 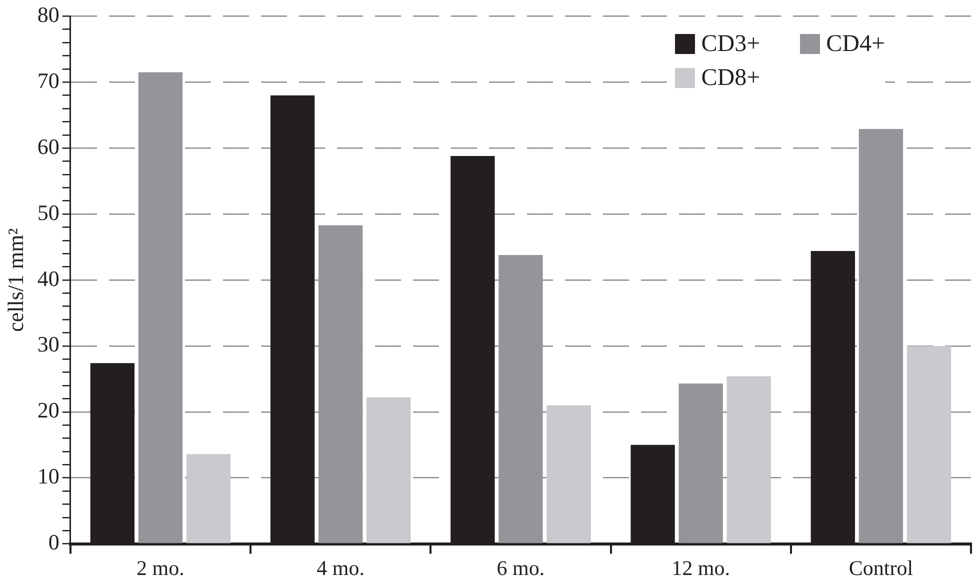 What do you see at coordinates (520, 568) in the screenshot?
I see `x-tick-label: 6 mo.` at bounding box center [520, 568].